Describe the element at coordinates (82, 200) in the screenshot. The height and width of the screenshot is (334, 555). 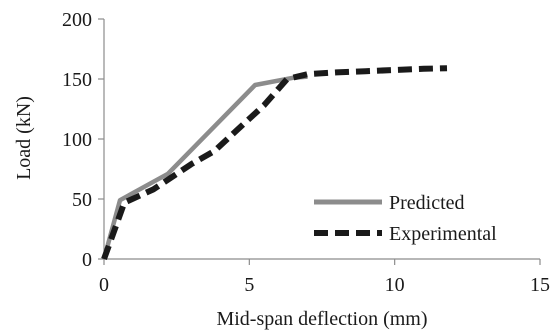
I see `y-tick-label: 50` at that location.